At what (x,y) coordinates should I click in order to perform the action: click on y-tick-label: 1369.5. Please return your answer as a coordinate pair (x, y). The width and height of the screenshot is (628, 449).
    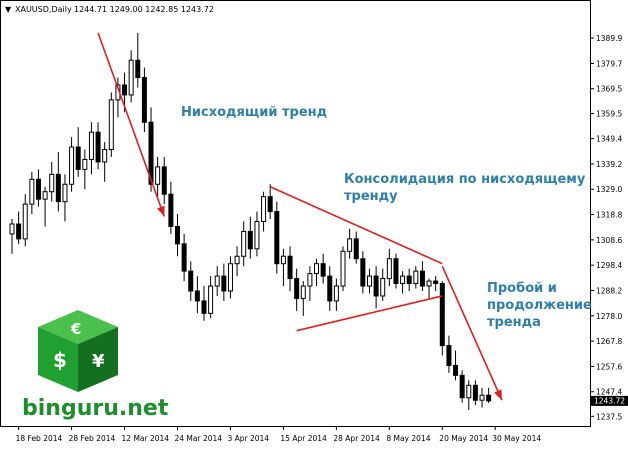
    Looking at the image, I should click on (609, 89).